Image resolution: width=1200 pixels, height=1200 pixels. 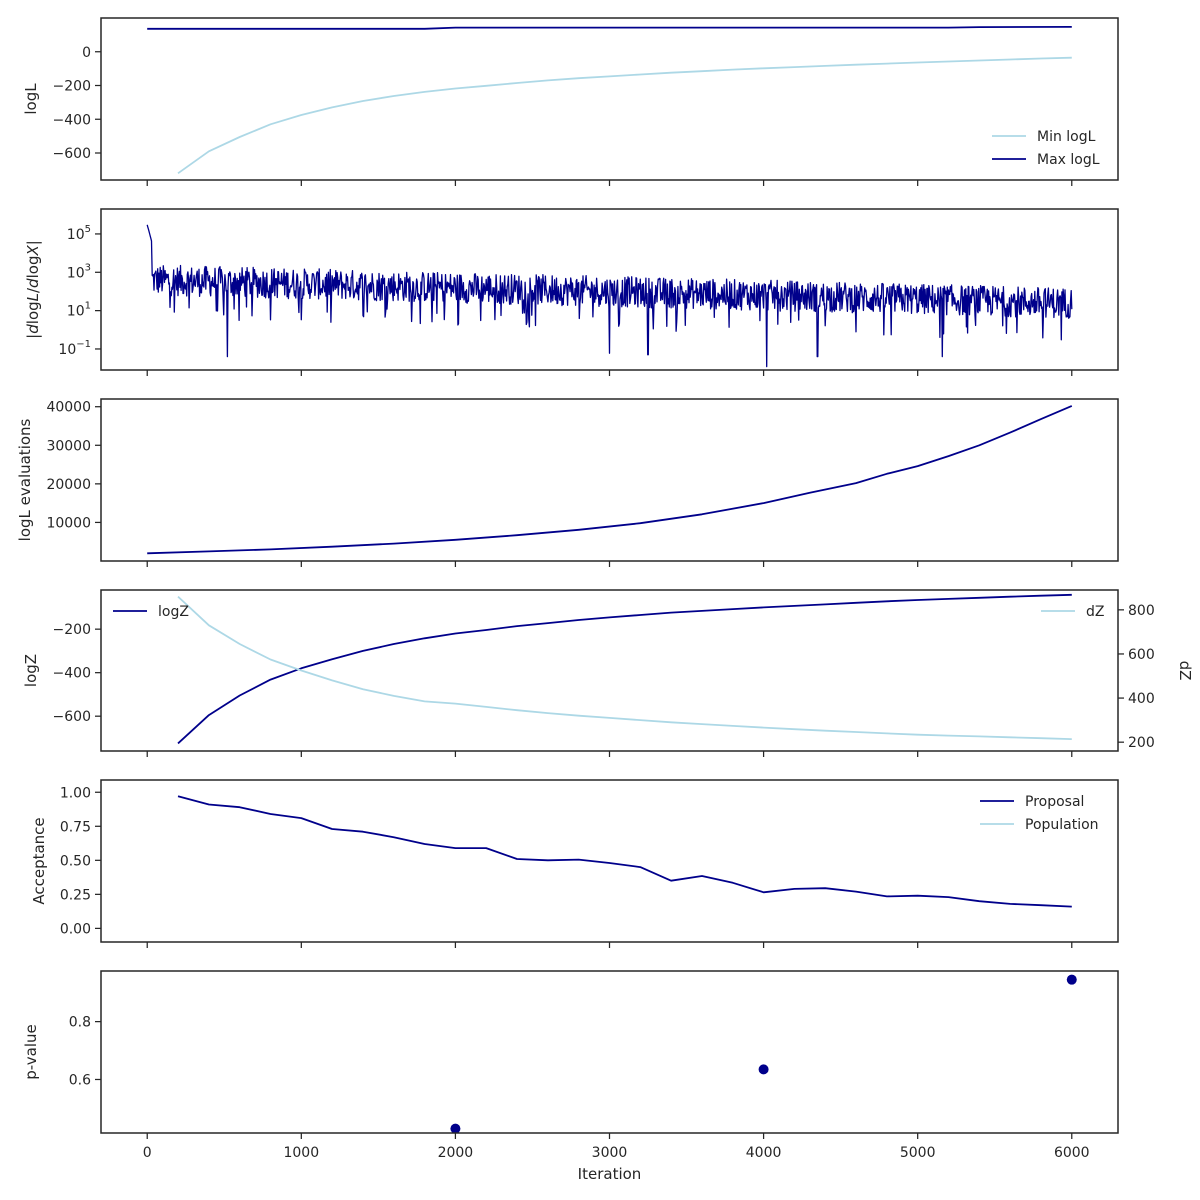 I want to click on y-tick-label: 0.75, so click(x=75, y=827).